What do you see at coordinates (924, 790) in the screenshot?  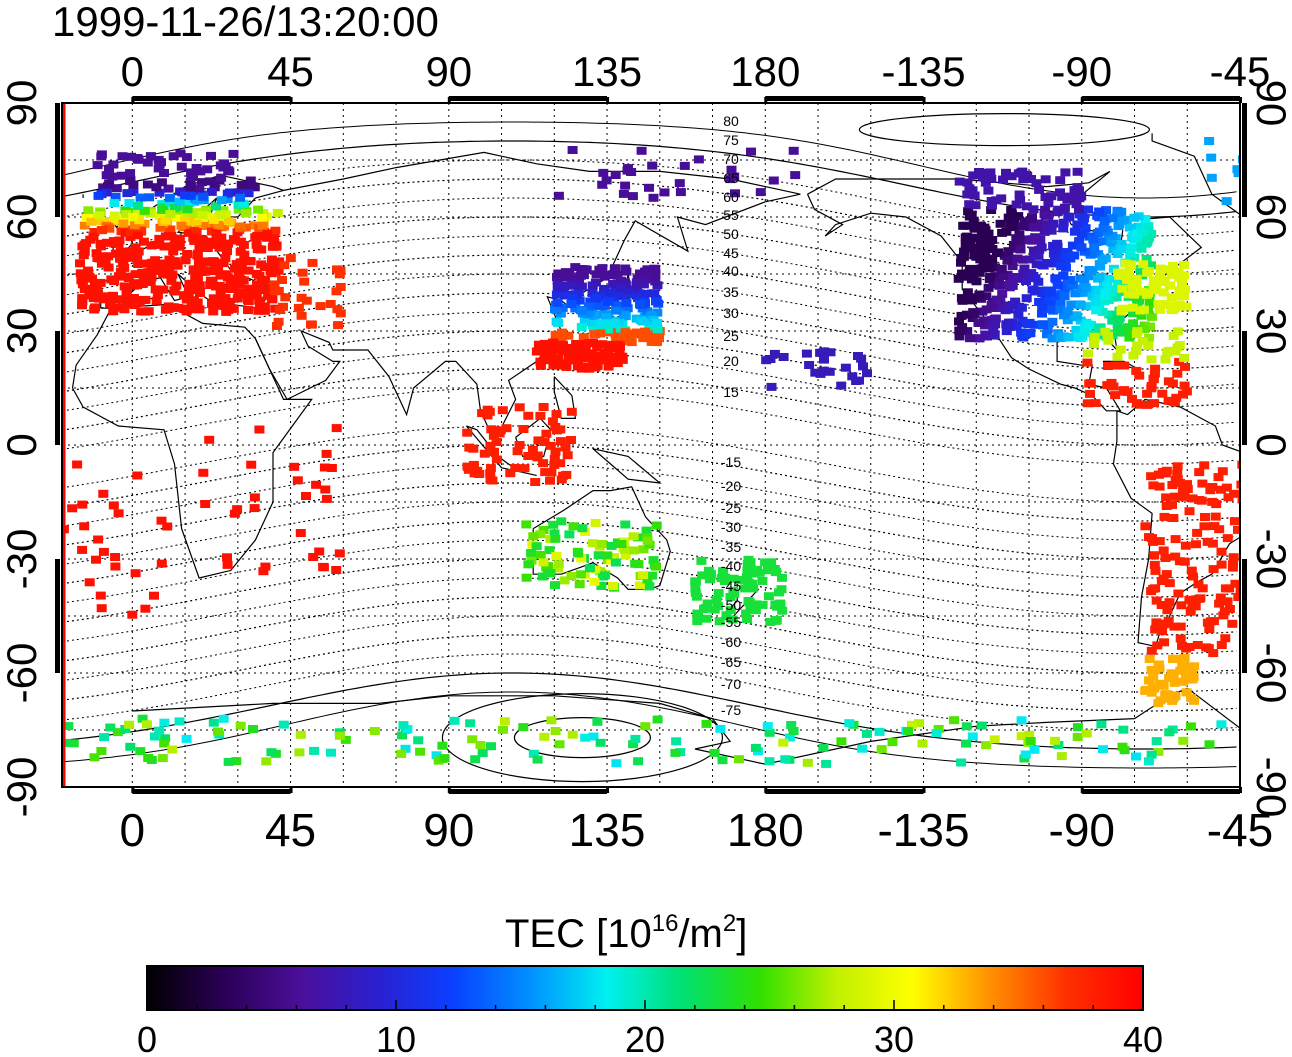 I see `frame-tick` at bounding box center [924, 790].